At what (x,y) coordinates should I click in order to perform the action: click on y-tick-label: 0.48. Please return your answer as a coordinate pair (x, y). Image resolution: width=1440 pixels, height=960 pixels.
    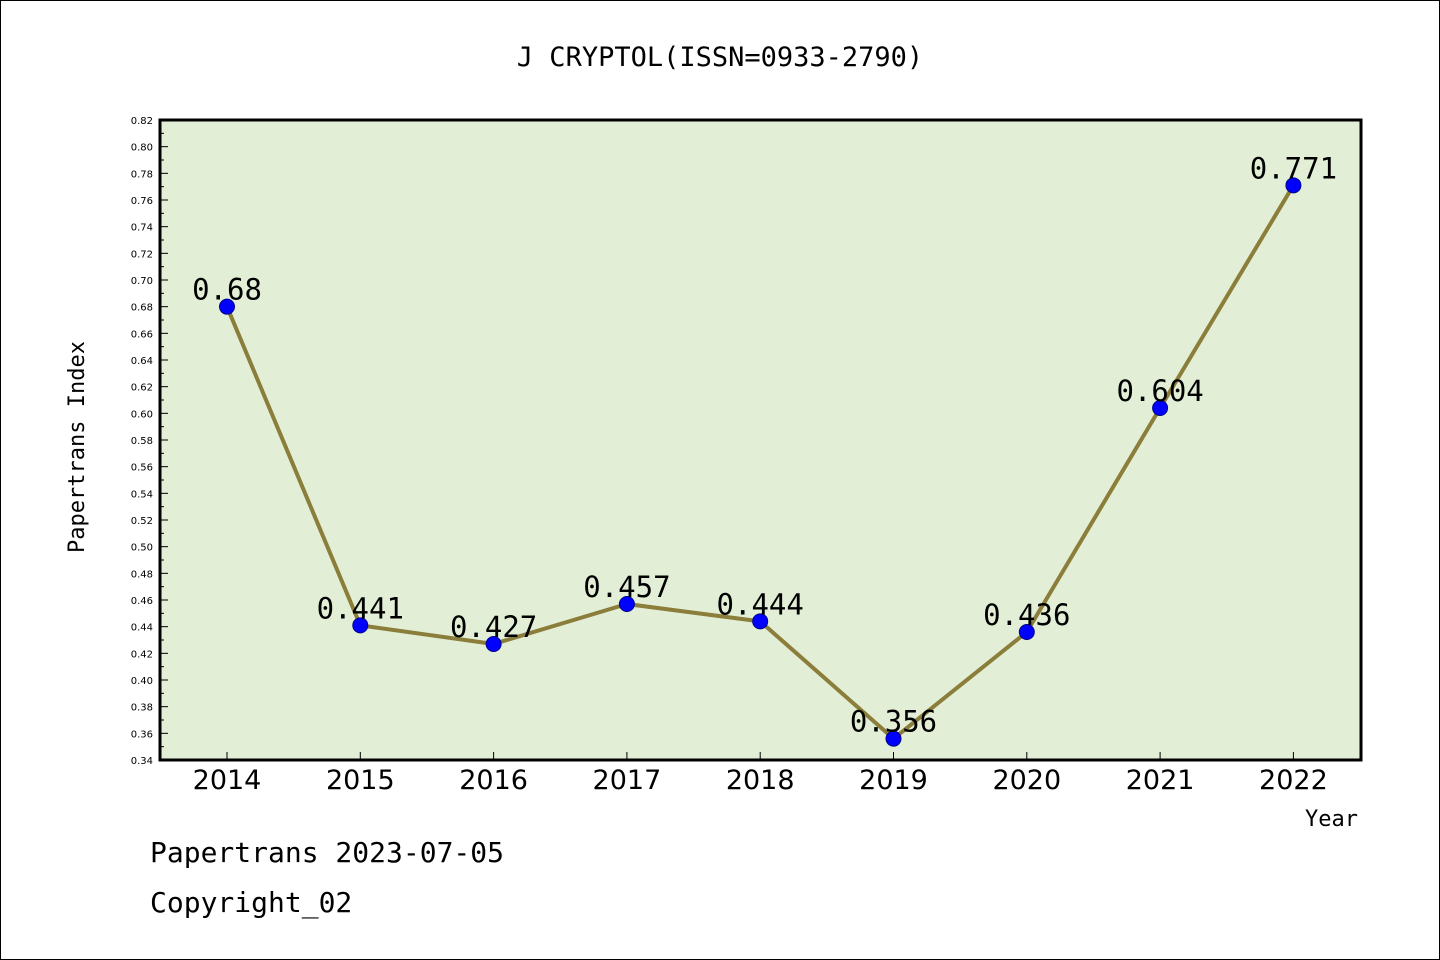
    Looking at the image, I should click on (142, 574).